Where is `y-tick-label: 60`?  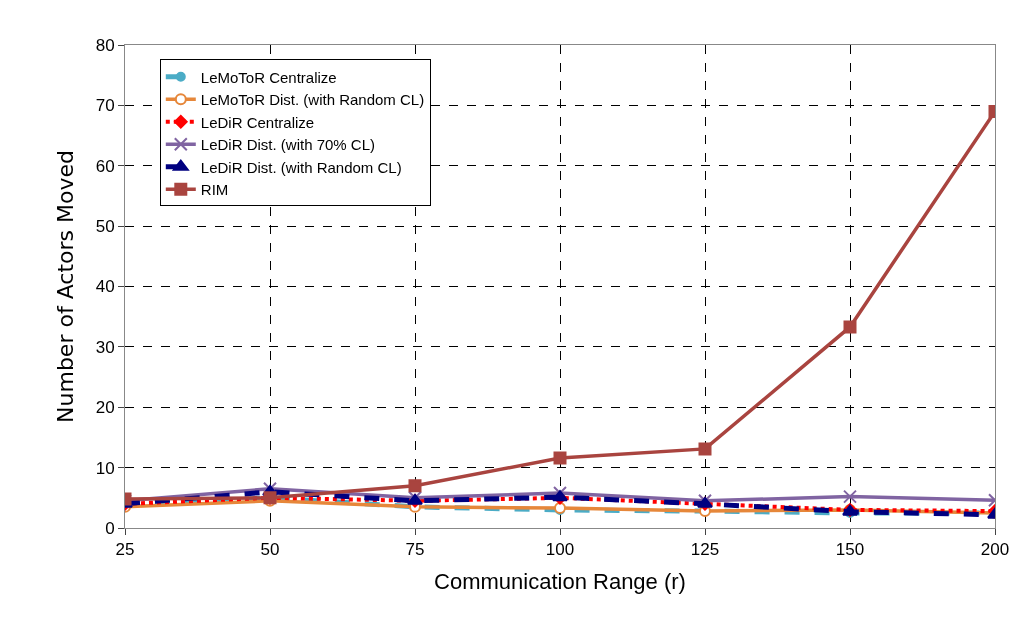
y-tick-label: 60 is located at coordinates (105, 166).